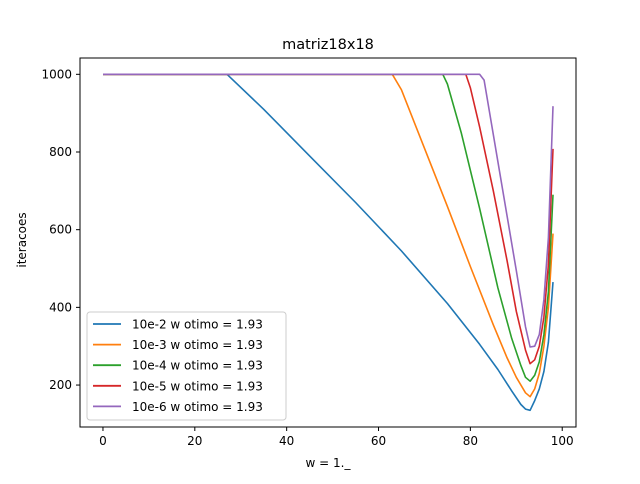 This screenshot has height=484, width=640. I want to click on chart-title: matriz18x18, so click(328, 45).